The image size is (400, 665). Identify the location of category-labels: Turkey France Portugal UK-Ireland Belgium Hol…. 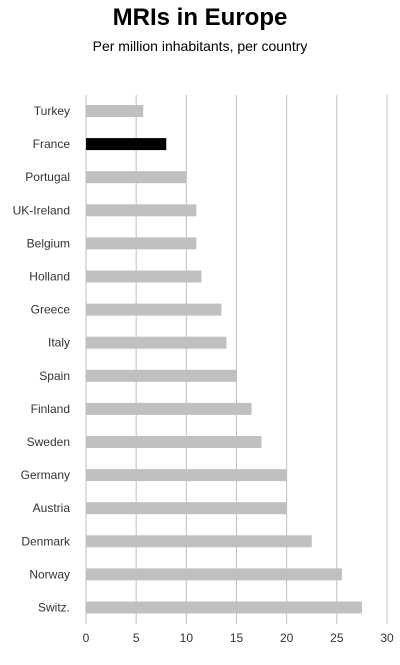
(42, 359).